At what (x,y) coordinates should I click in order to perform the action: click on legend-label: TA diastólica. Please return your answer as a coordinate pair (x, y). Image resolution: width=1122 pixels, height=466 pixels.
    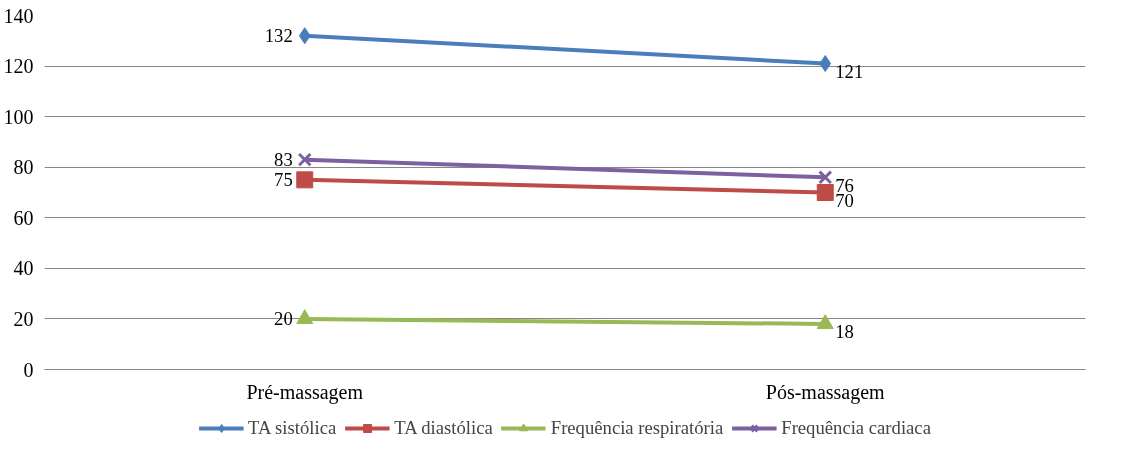
    Looking at the image, I should click on (443, 427).